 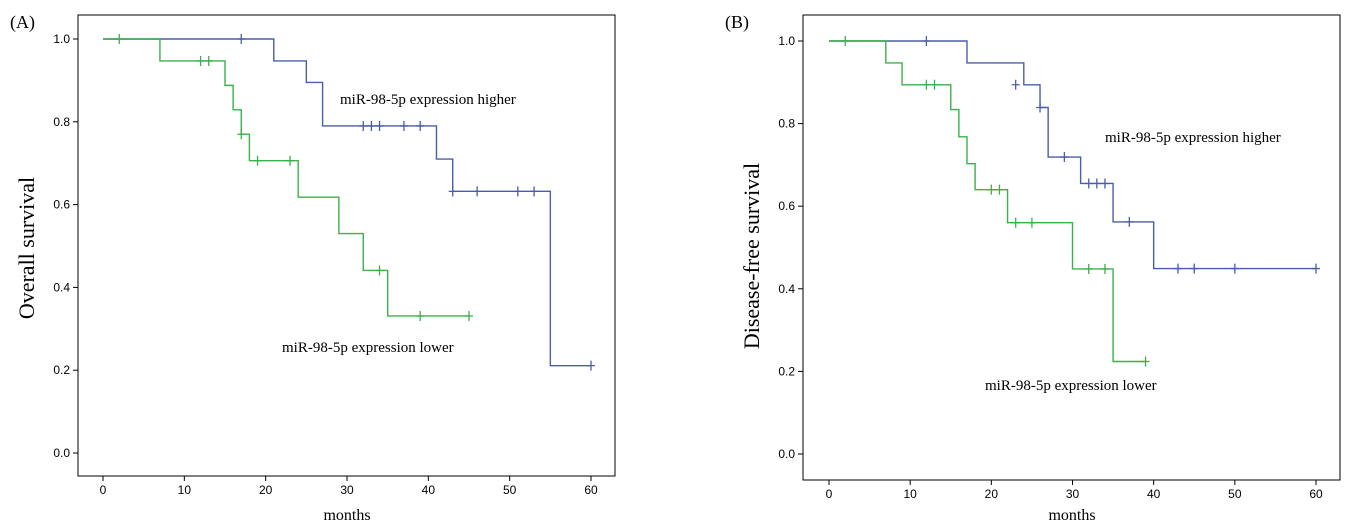 I want to click on panel-label-a: (A), so click(x=22, y=22).